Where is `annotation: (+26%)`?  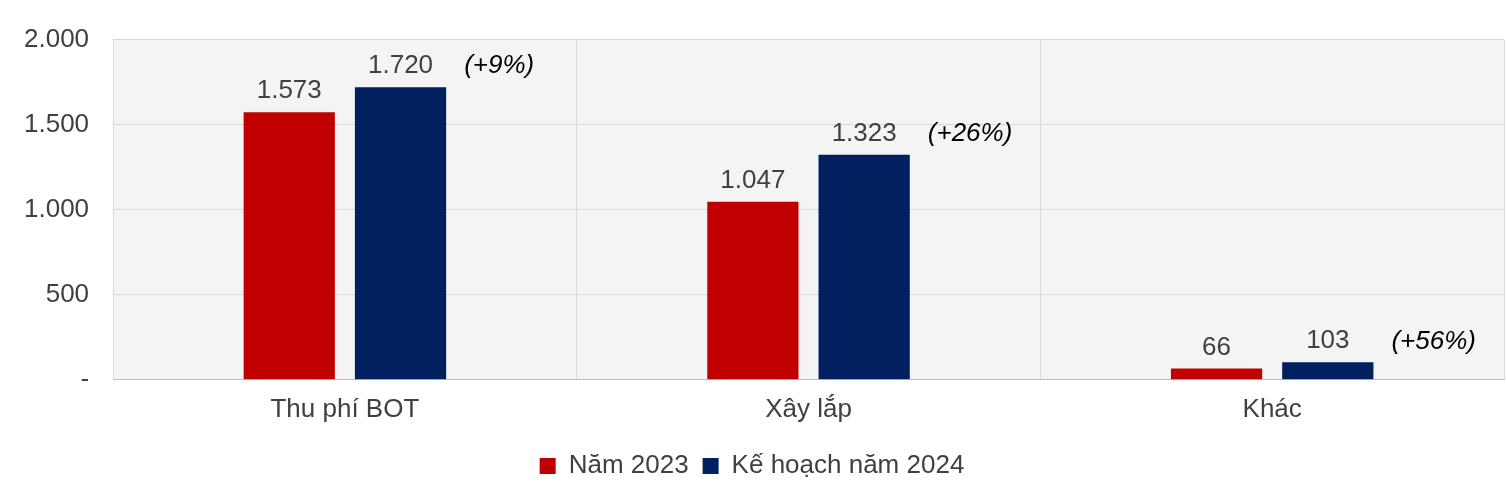 annotation: (+26%) is located at coordinates (970, 131).